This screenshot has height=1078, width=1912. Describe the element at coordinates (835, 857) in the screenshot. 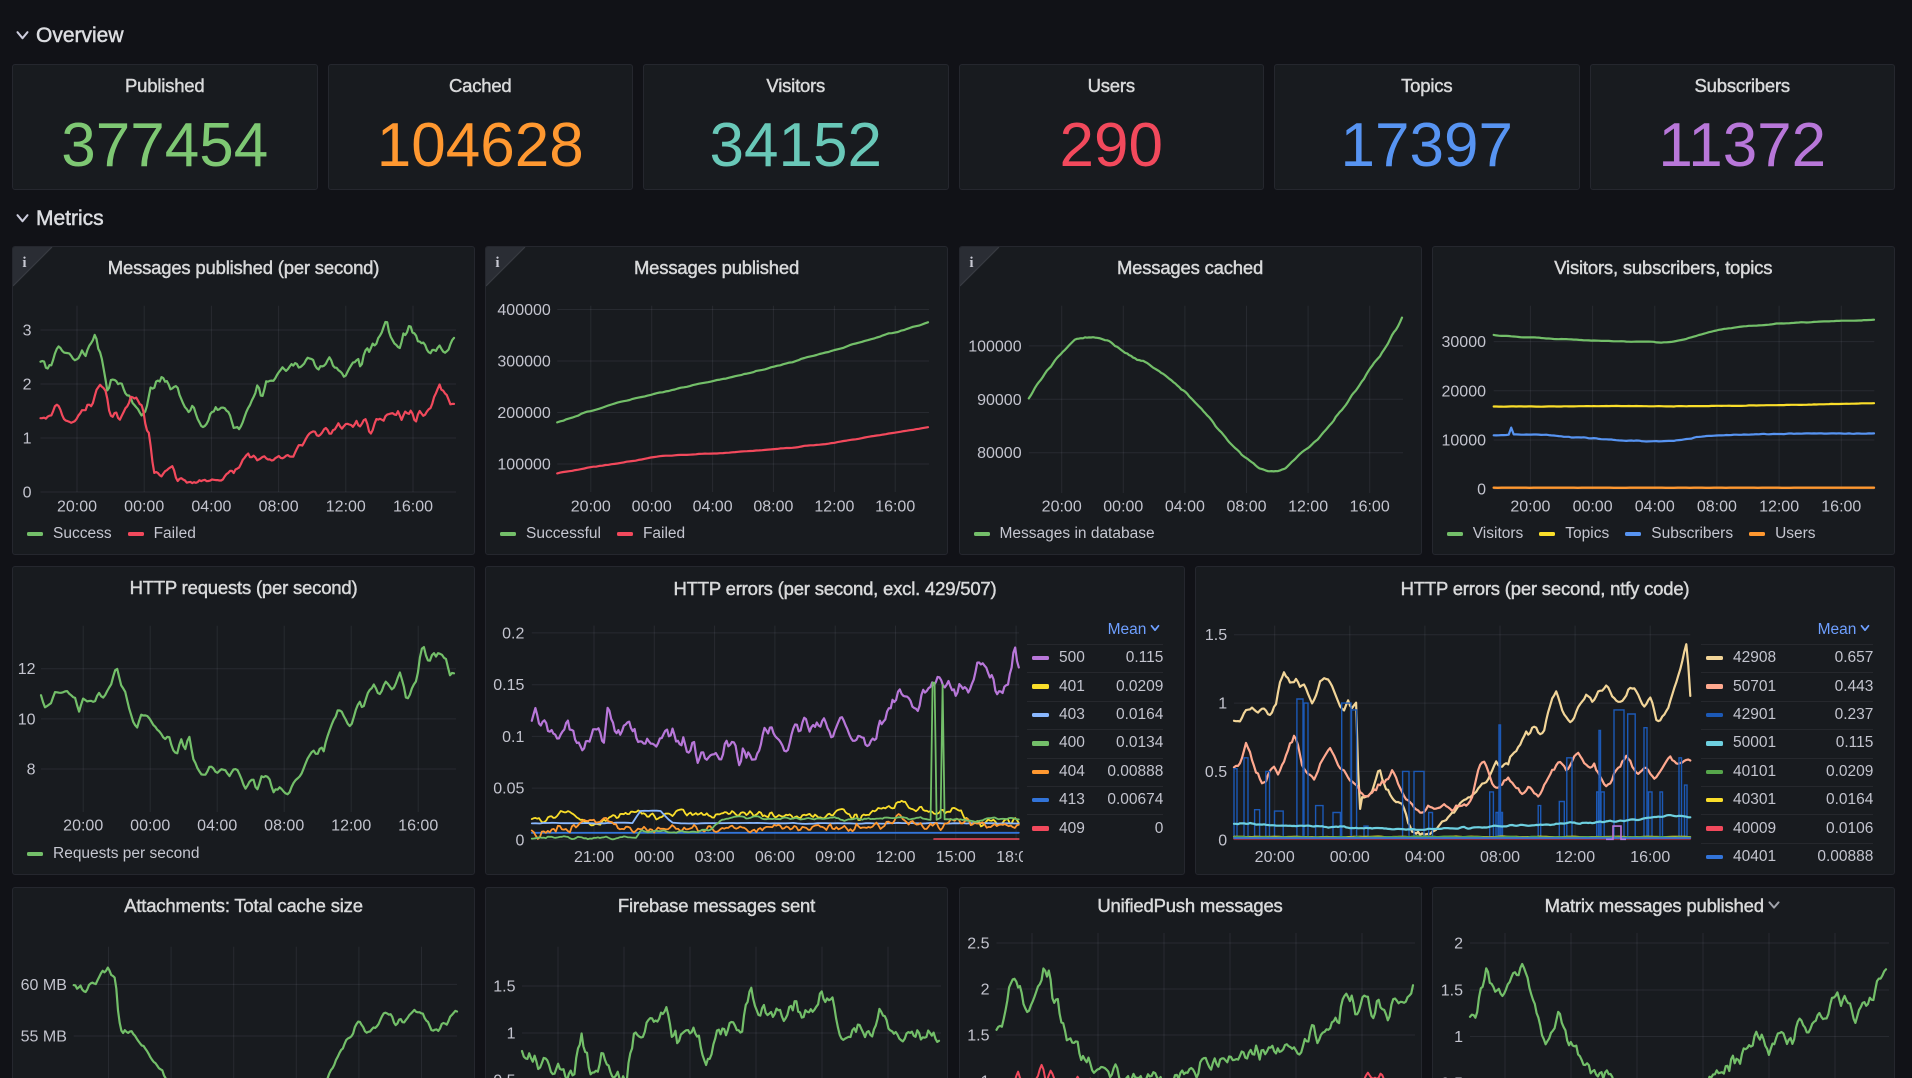

I see `svg-text: 09:00` at that location.